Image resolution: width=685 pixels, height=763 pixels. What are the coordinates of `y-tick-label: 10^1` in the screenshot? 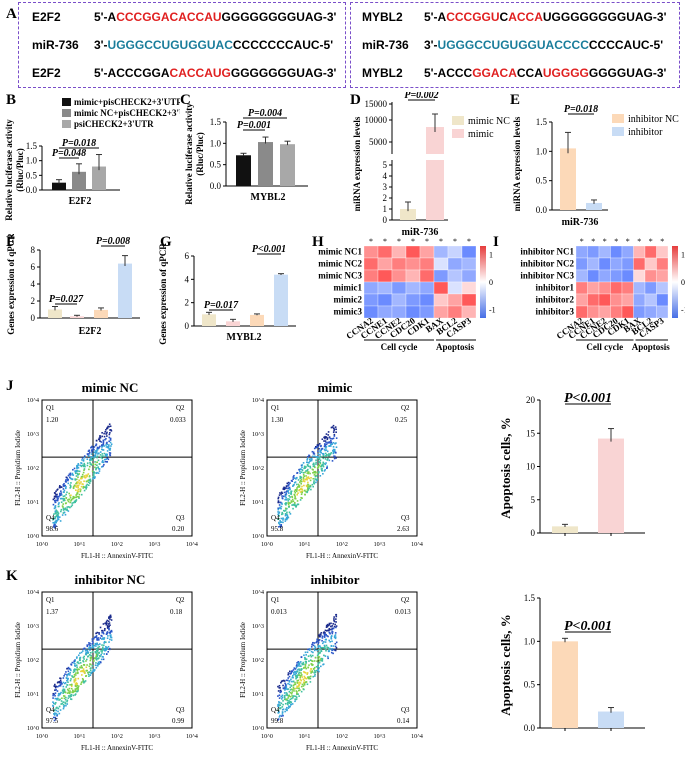 It's located at (33, 503).